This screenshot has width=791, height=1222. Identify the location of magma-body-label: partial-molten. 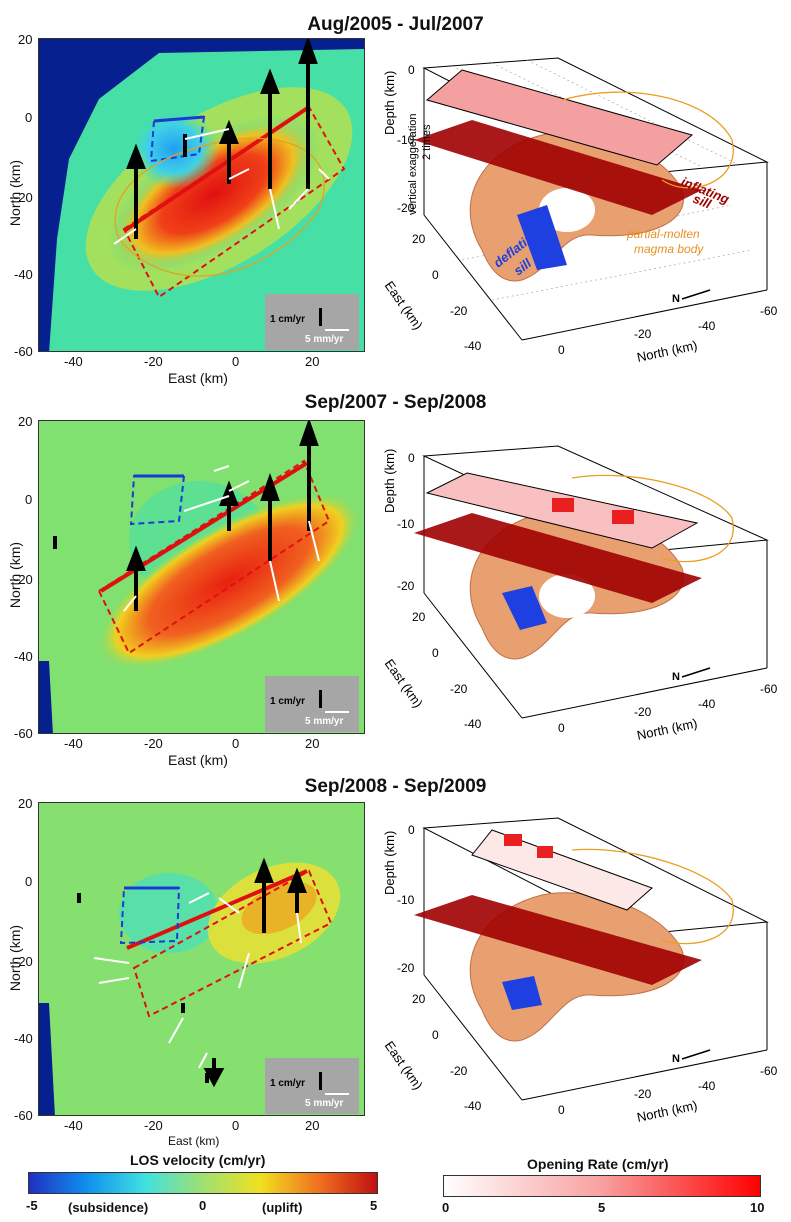
(663, 234).